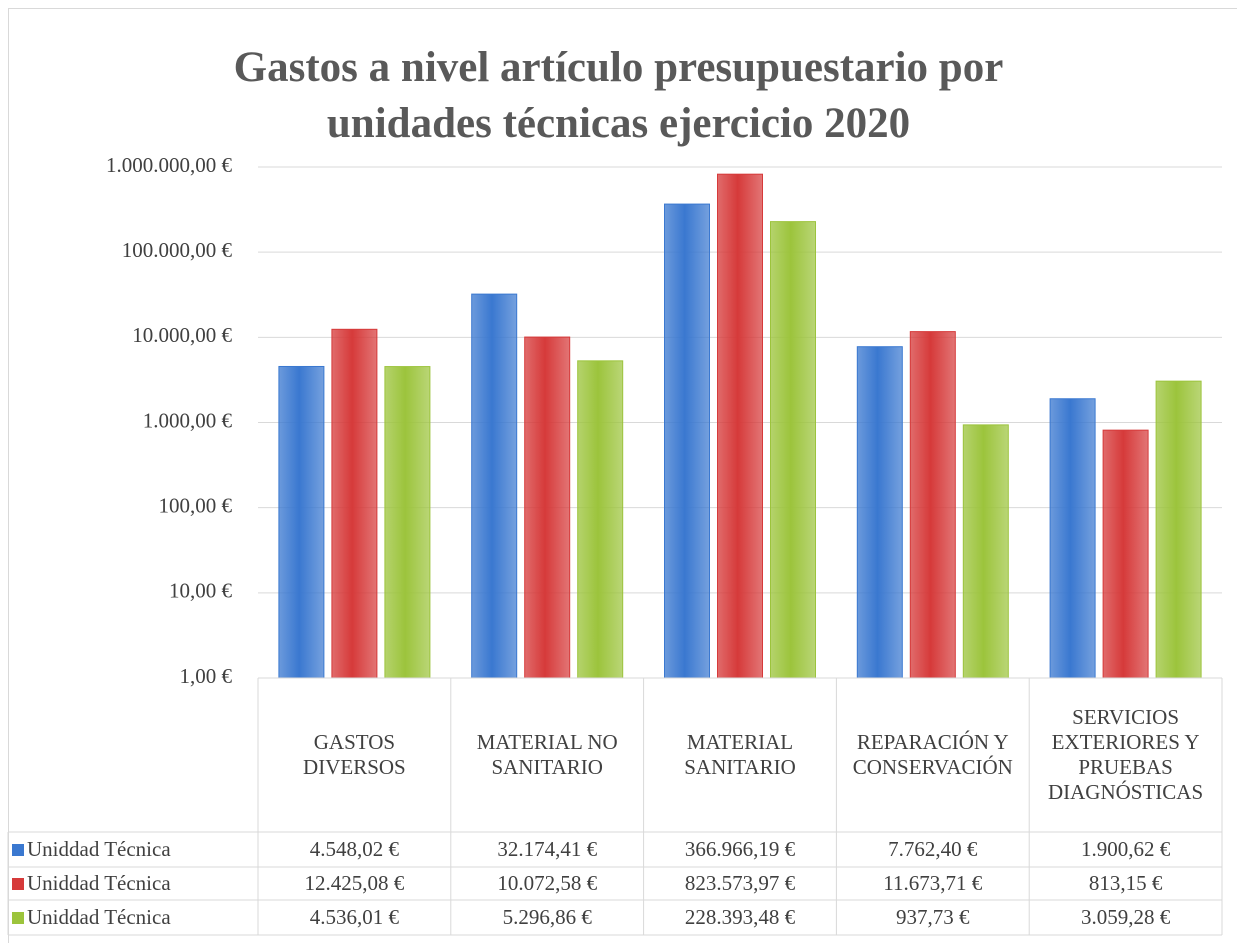  I want to click on y-tick-label: 1.000.000,00 €, so click(169, 165).